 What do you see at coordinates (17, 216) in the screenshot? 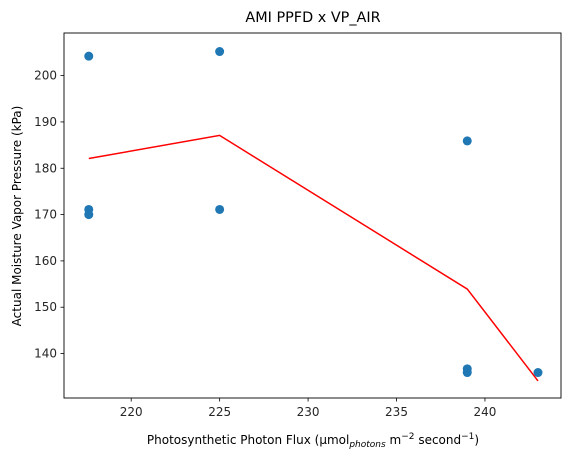
I see `y-axis-label: Actual Moisture Vapor Pressure (kPa)` at bounding box center [17, 216].